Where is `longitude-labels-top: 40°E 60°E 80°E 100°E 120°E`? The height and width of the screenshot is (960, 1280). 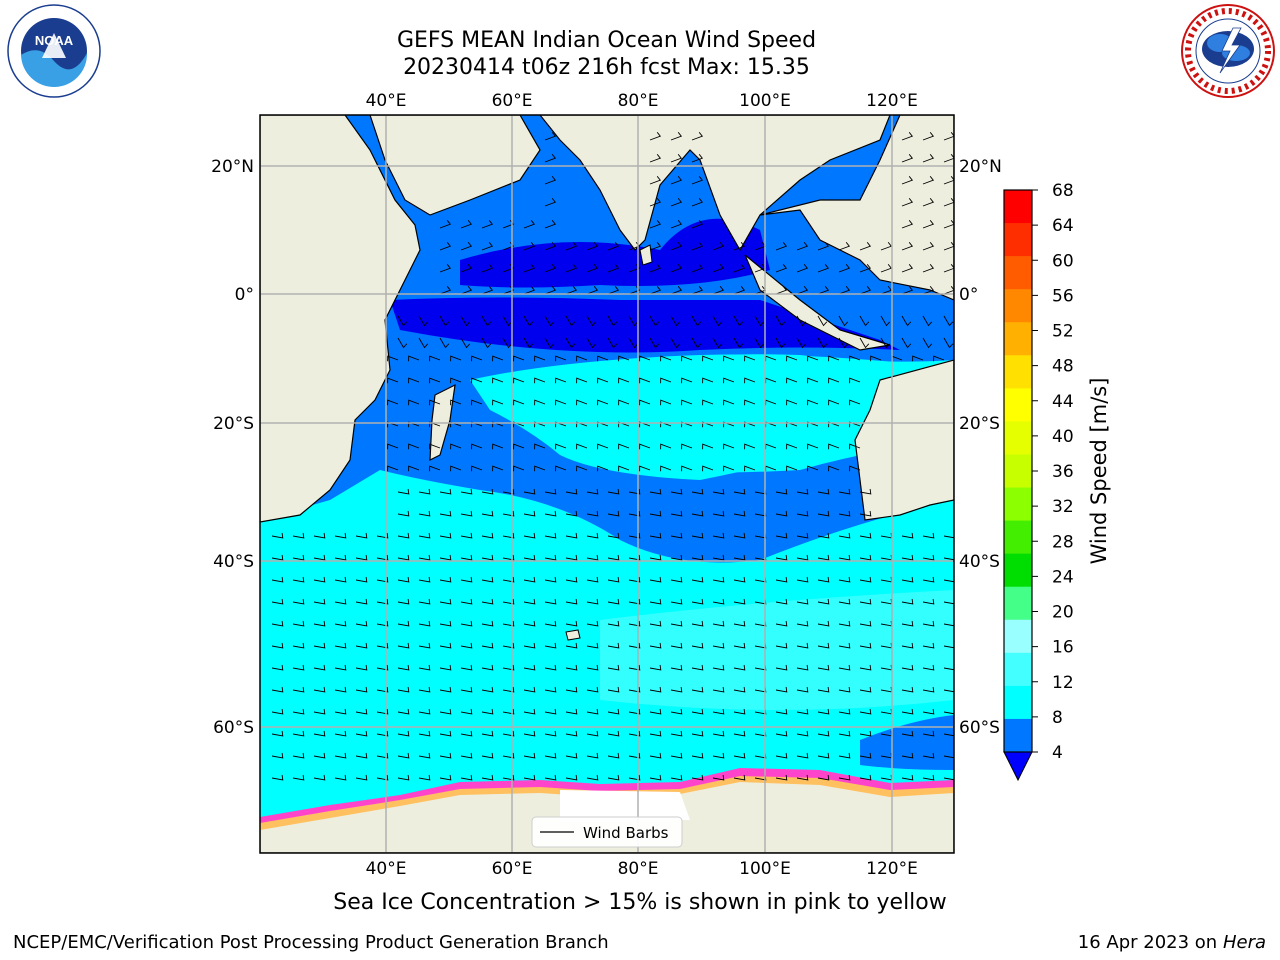
longitude-labels-top: 40°E 60°E 80°E 100°E 120°E is located at coordinates (642, 101).